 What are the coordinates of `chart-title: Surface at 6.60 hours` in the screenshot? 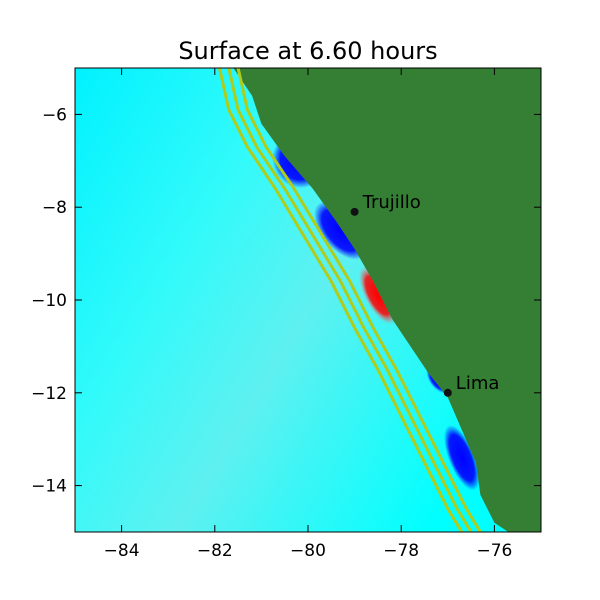 It's located at (307, 51).